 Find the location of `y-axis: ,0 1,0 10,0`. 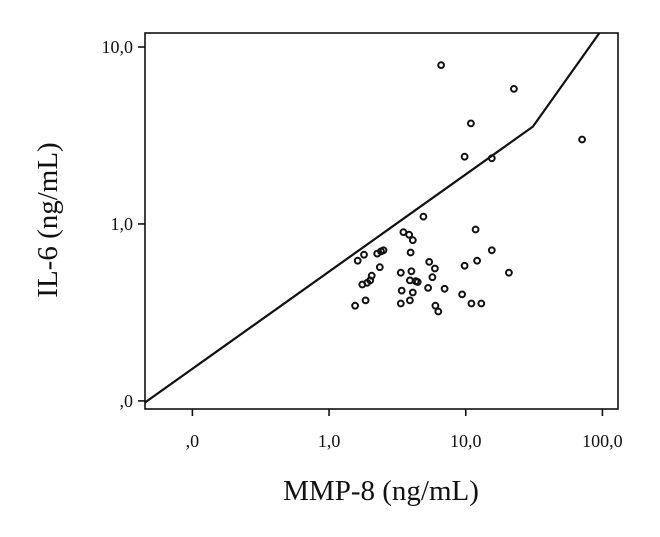

y-axis: ,0 1,0 10,0 is located at coordinates (123, 224).